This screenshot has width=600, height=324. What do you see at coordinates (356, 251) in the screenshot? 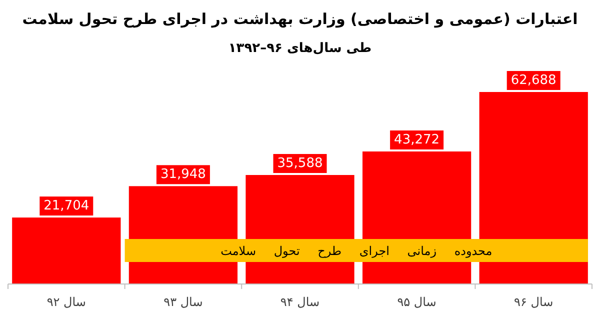
I see `band-label: محدوده زمانی اجرای طرح تحول سلامت` at bounding box center [356, 251].